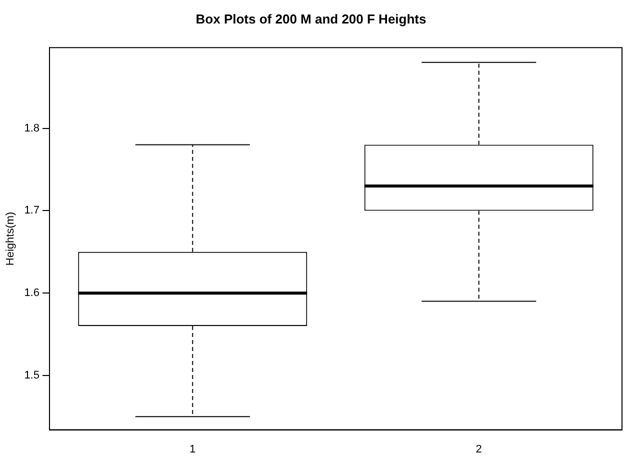 This screenshot has height=472, width=626. What do you see at coordinates (10, 239) in the screenshot?
I see `y-axis-title: Heights(m)` at bounding box center [10, 239].